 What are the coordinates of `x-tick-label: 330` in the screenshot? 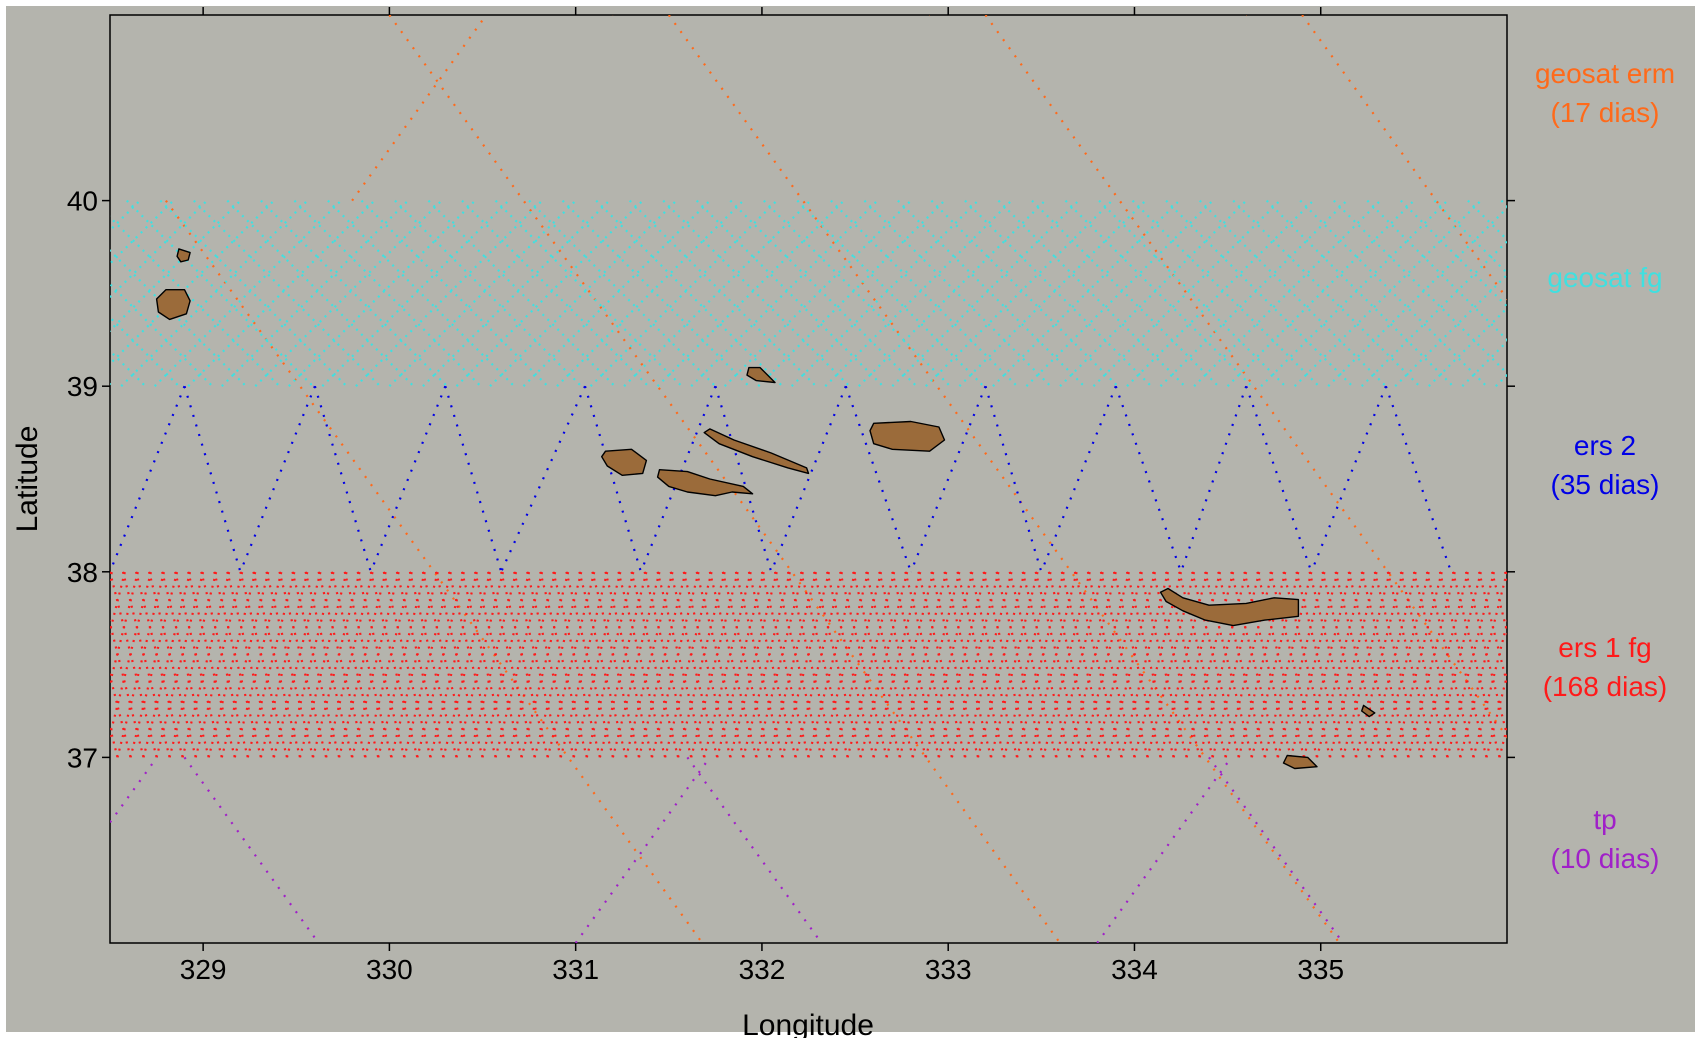 It's located at (389, 969).